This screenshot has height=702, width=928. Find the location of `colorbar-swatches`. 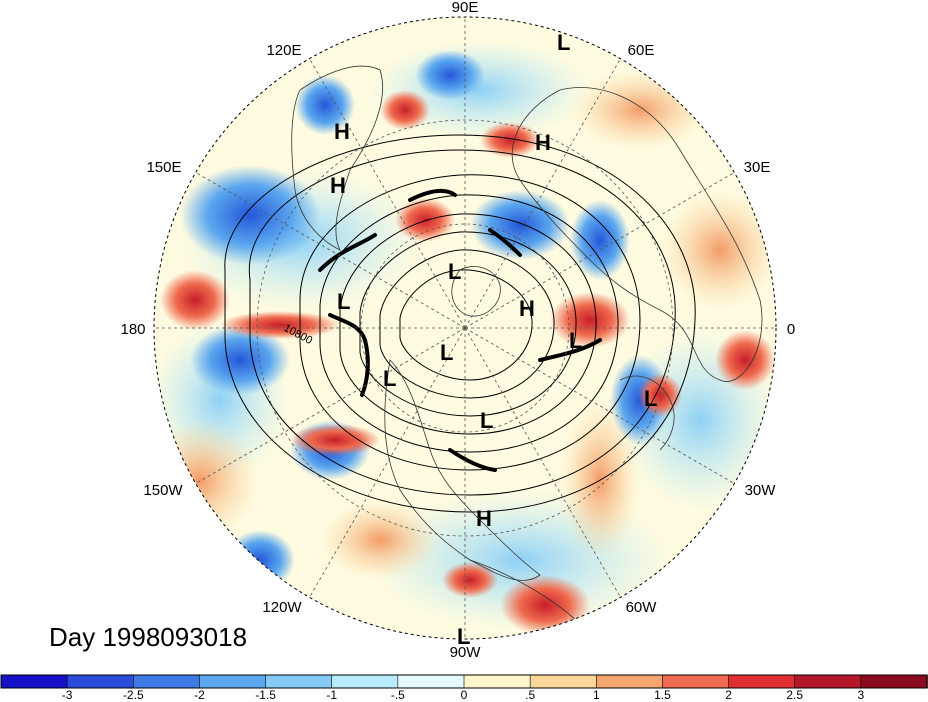

colorbar-swatches is located at coordinates (464, 681).